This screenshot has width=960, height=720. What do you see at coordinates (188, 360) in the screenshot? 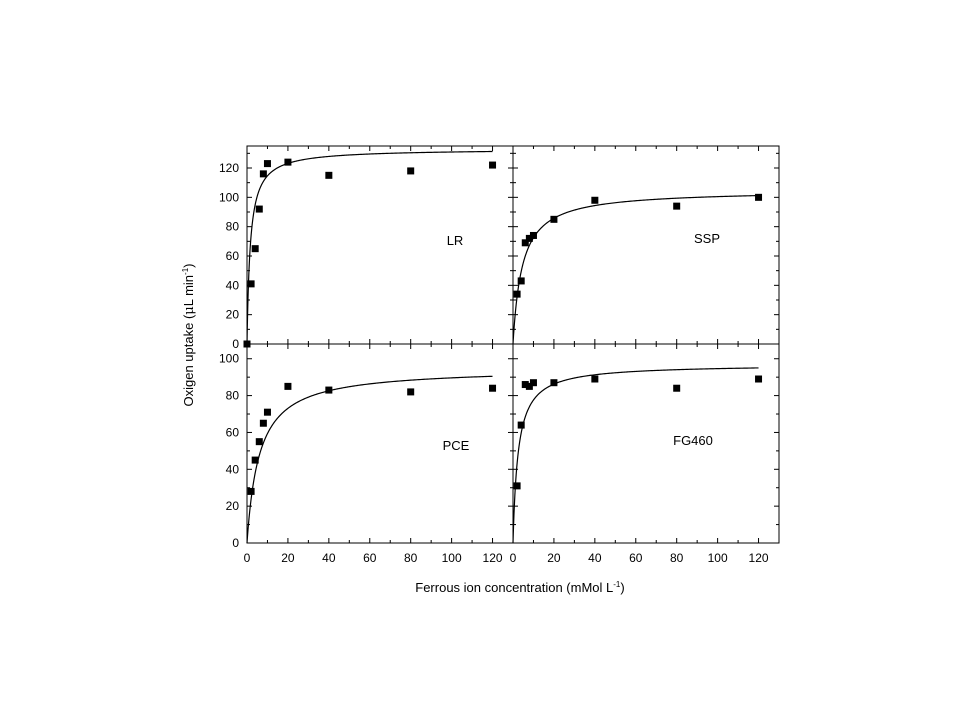
I see `y-axis-title-main: Oxigen uptake (` at bounding box center [188, 360].